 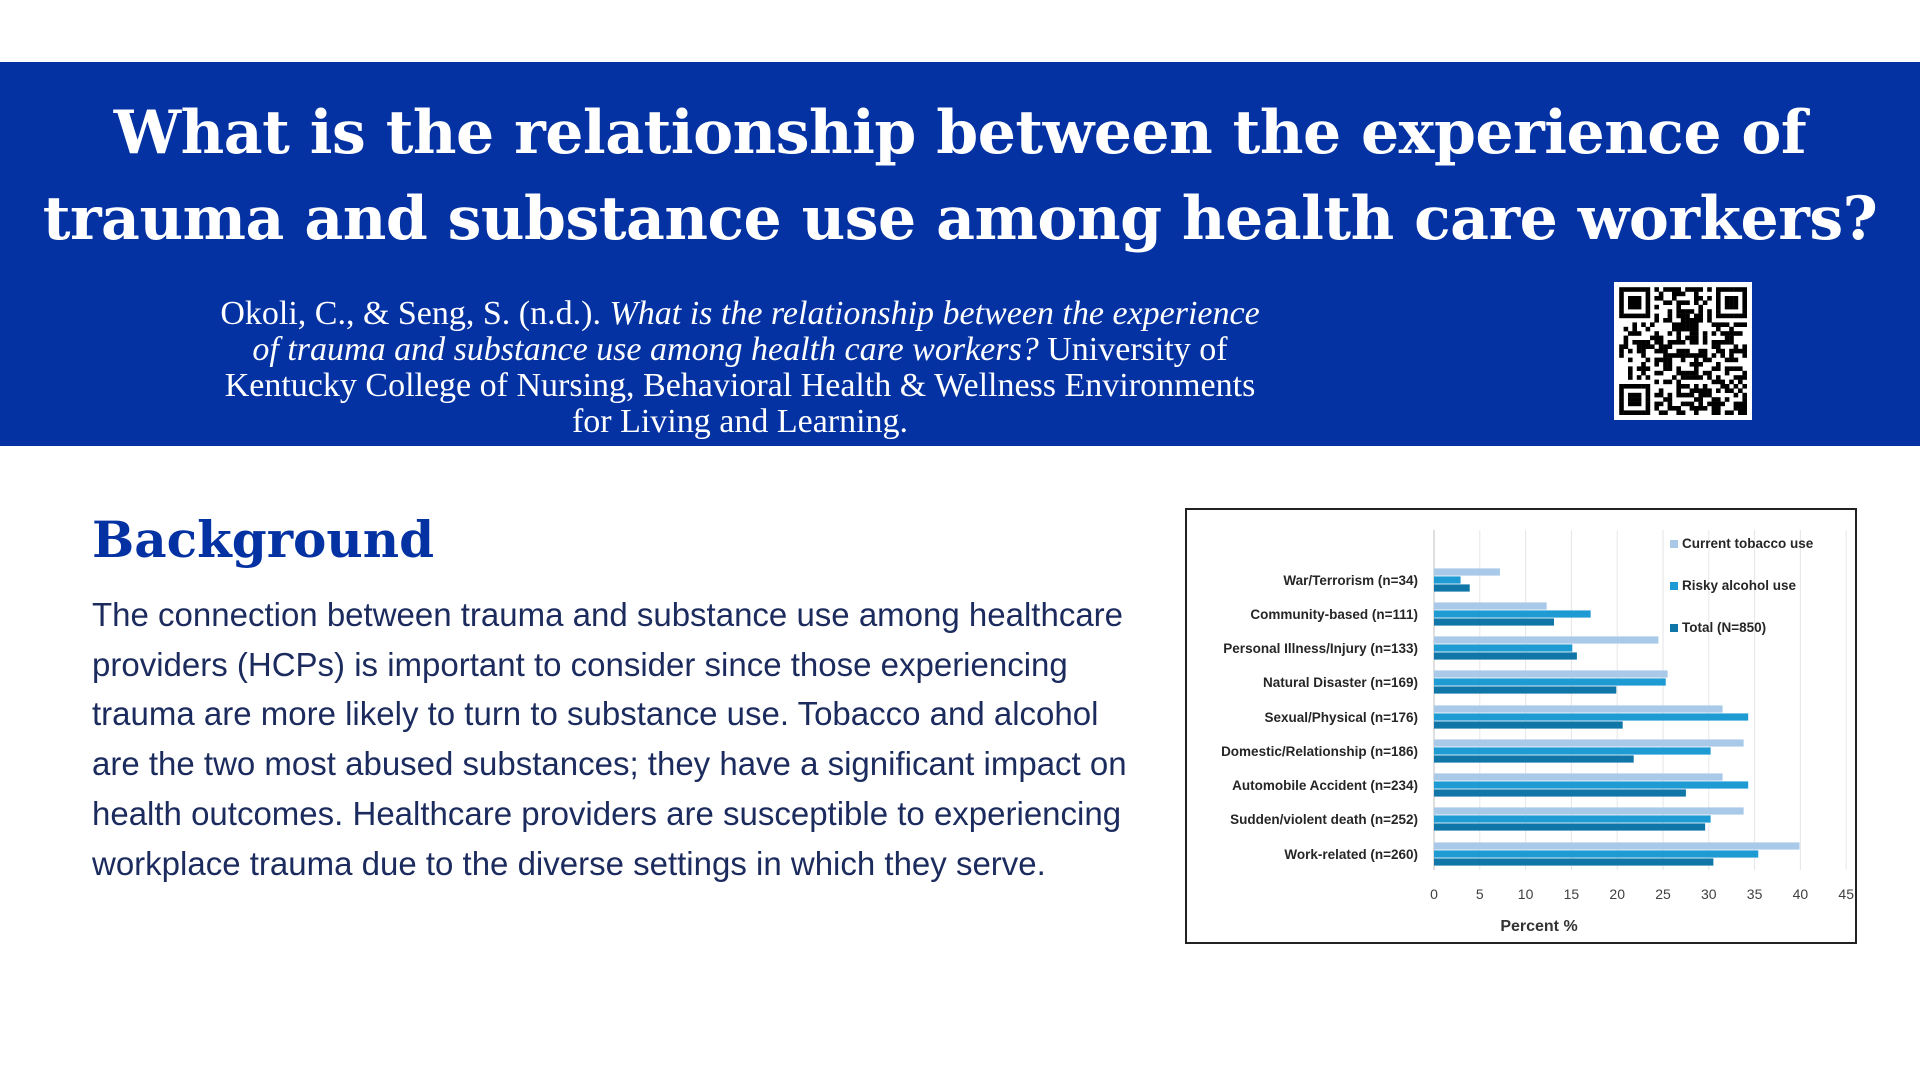 What do you see at coordinates (1739, 585) in the screenshot?
I see `legend-entry: Risky alcohol use` at bounding box center [1739, 585].